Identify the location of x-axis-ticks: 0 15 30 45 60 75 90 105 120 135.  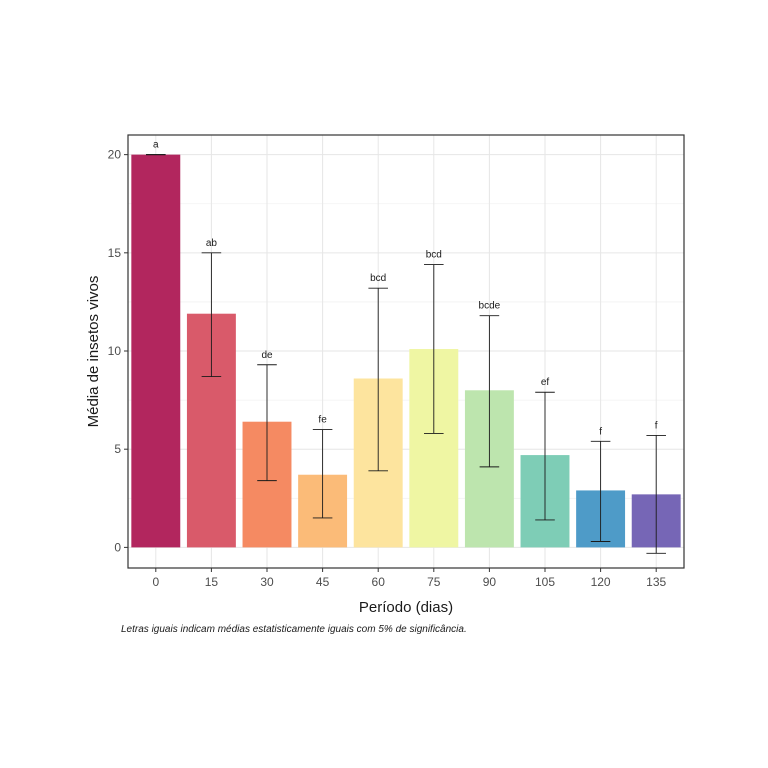
(409, 578).